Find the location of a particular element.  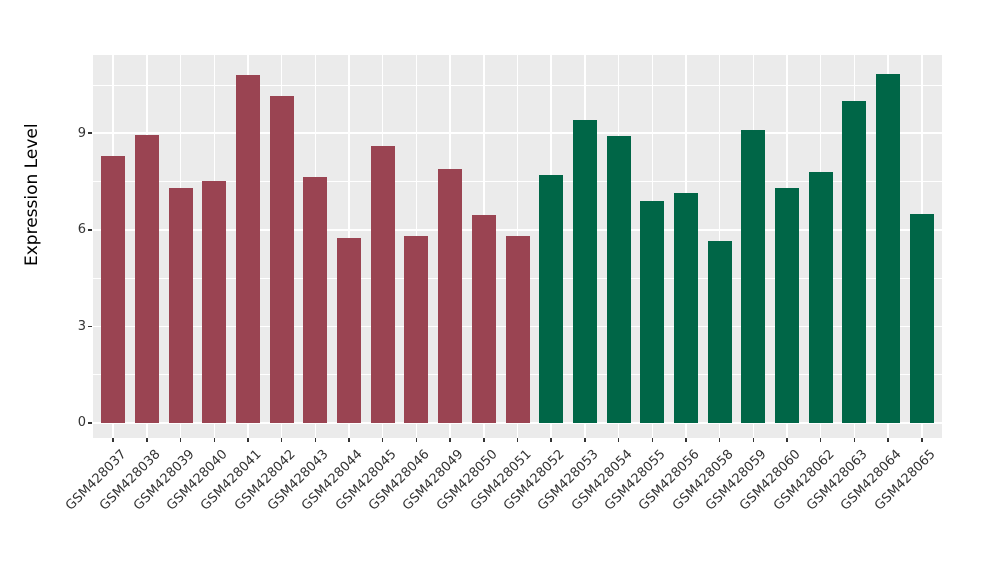

bar-GSM428045 is located at coordinates (382, 284).